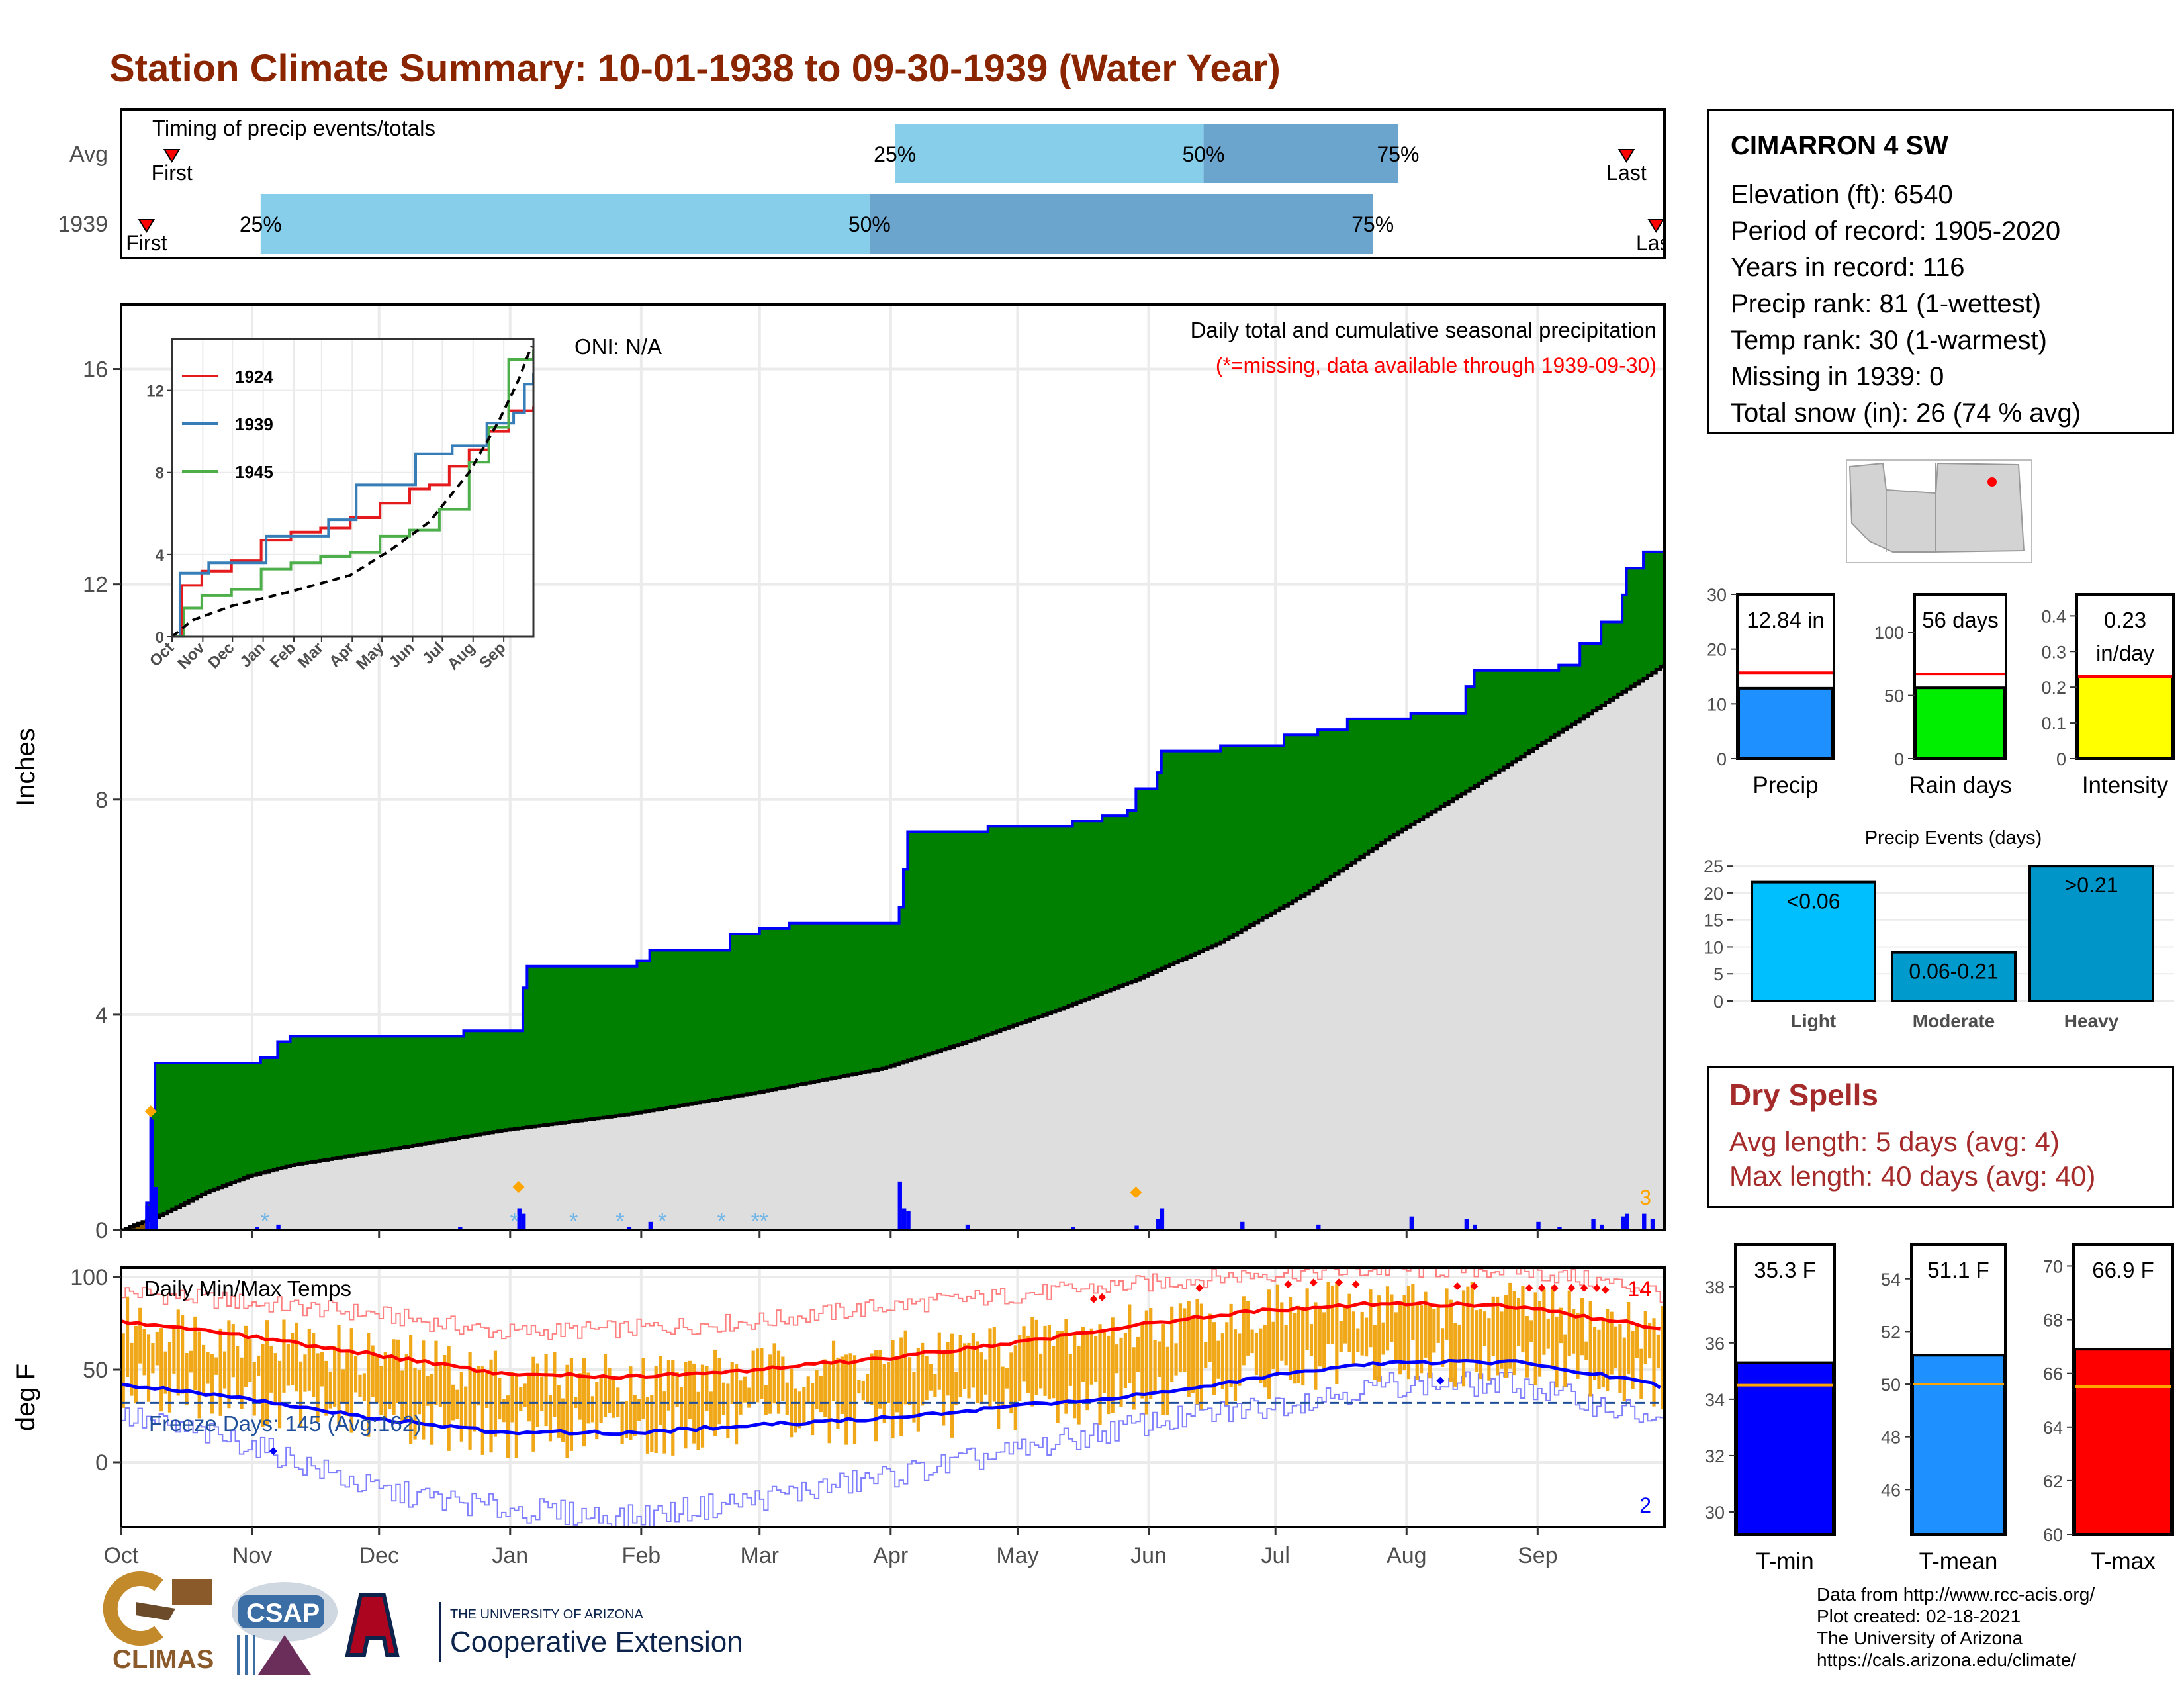  What do you see at coordinates (1770, 1408) in the screenshot?
I see `temp-summary-t-min: 30 32 34 36 38 35.3 F T-min` at bounding box center [1770, 1408].